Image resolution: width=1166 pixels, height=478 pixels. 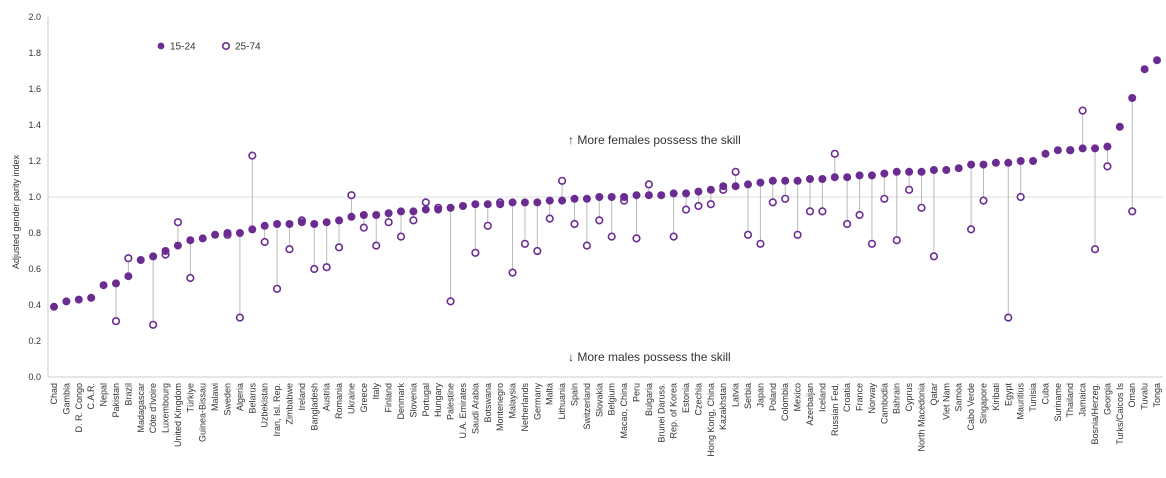 I want to click on category-label: Kazakhstan, so click(x=723, y=406).